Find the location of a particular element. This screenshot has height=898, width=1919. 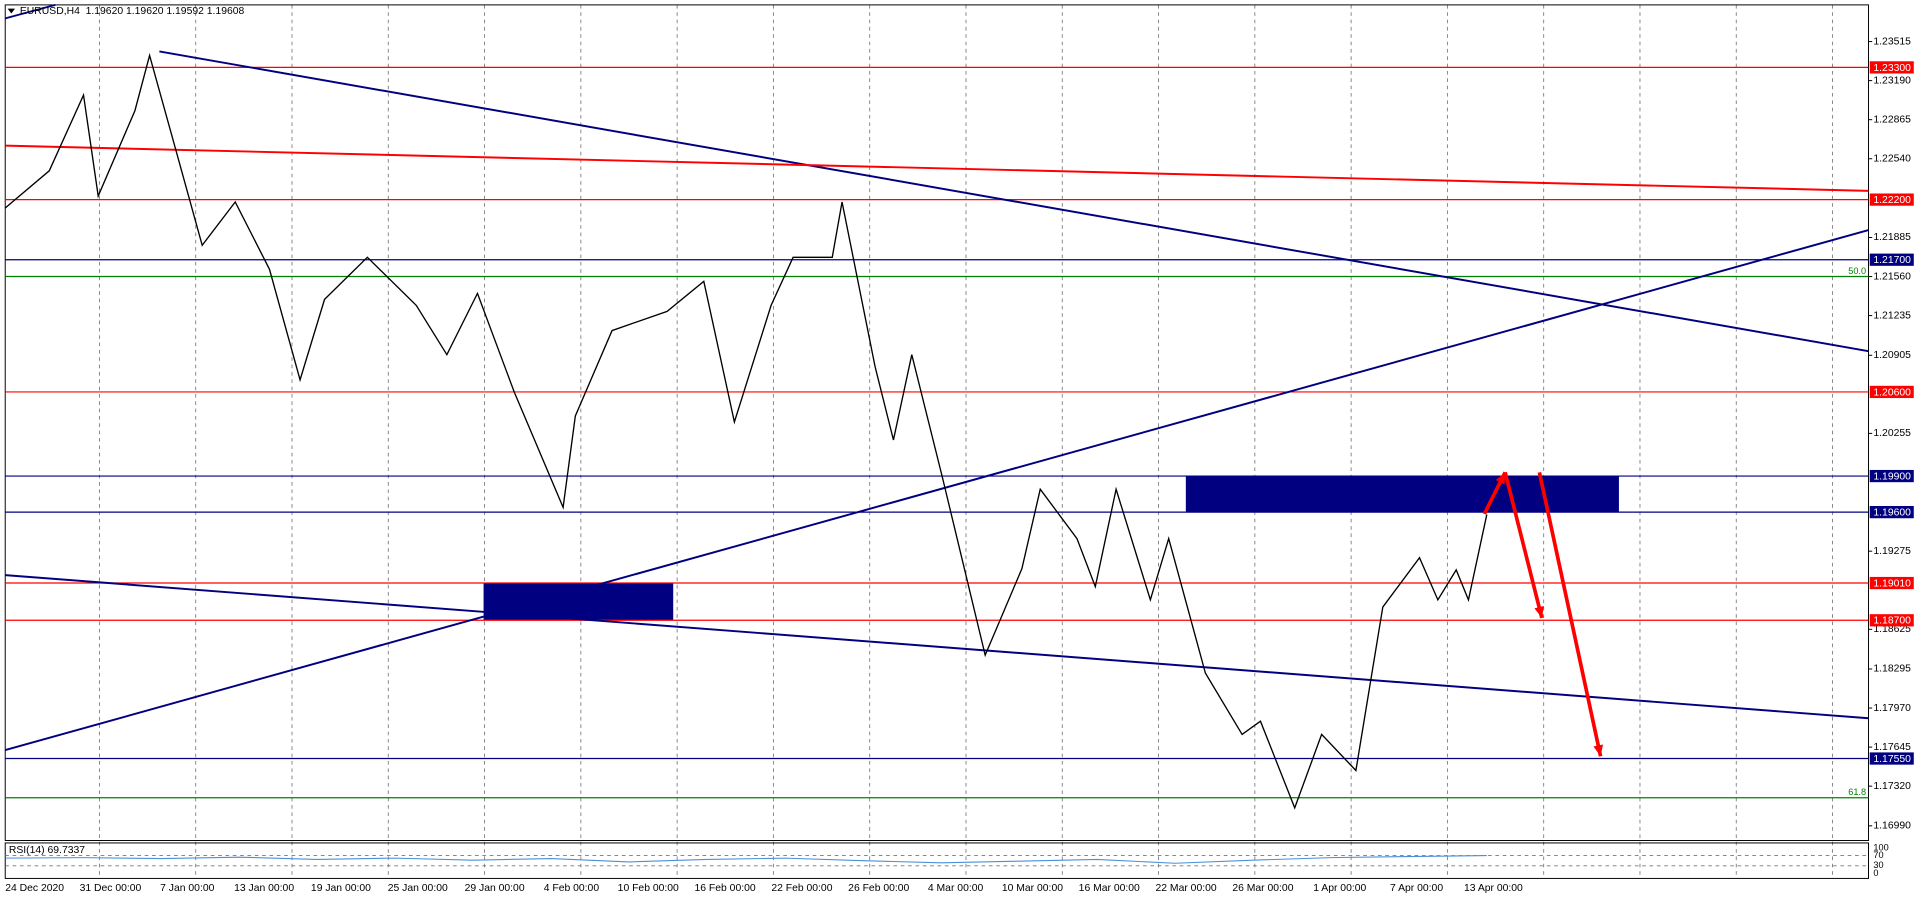

x-tick-label: 16 Mar 00:00 is located at coordinates (1109, 888).